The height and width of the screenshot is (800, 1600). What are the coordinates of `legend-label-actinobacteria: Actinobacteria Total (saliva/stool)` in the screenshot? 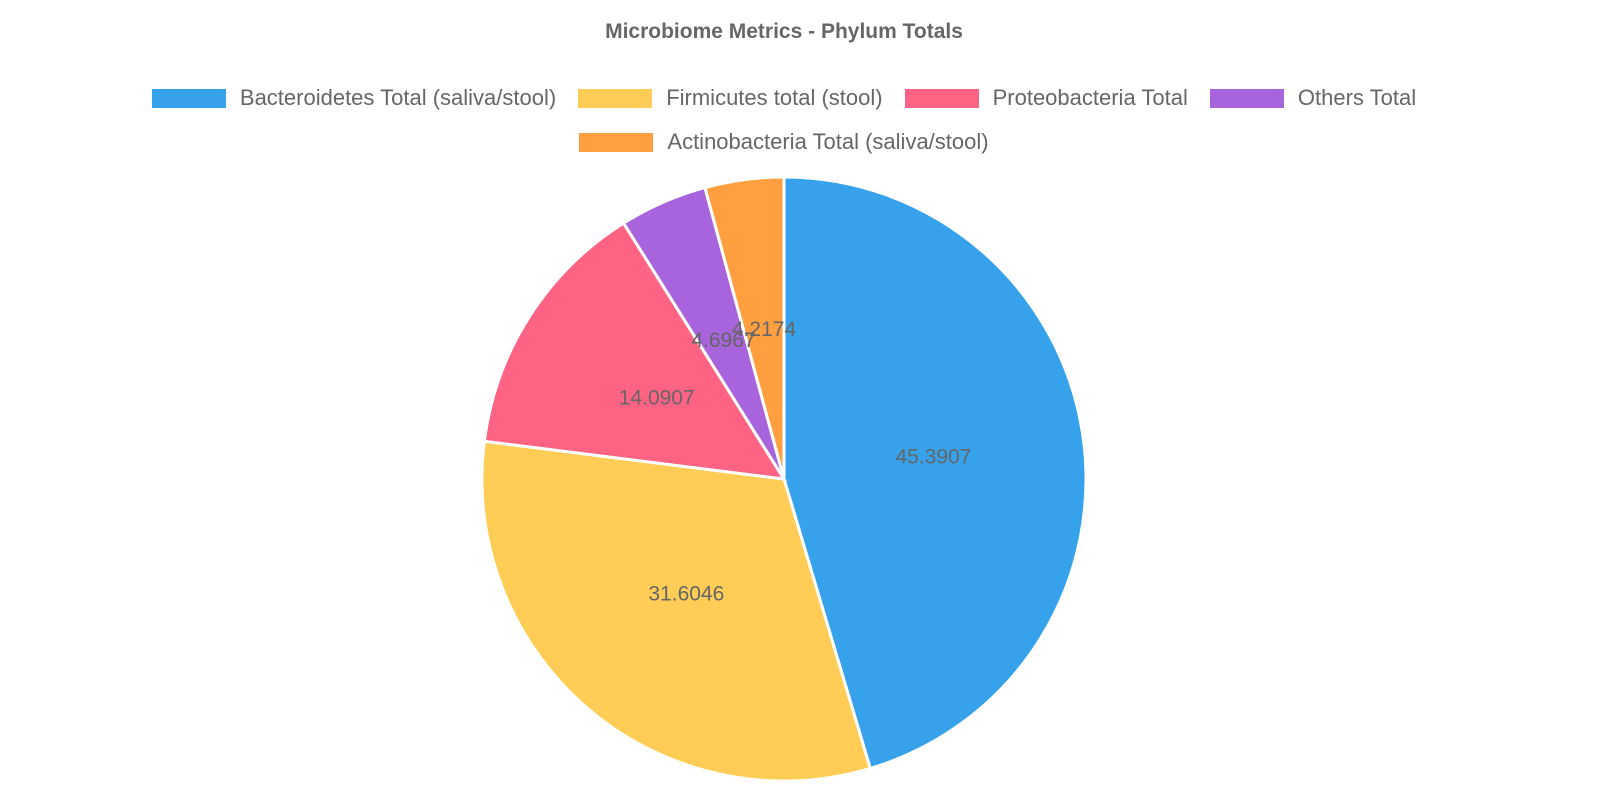 It's located at (828, 141).